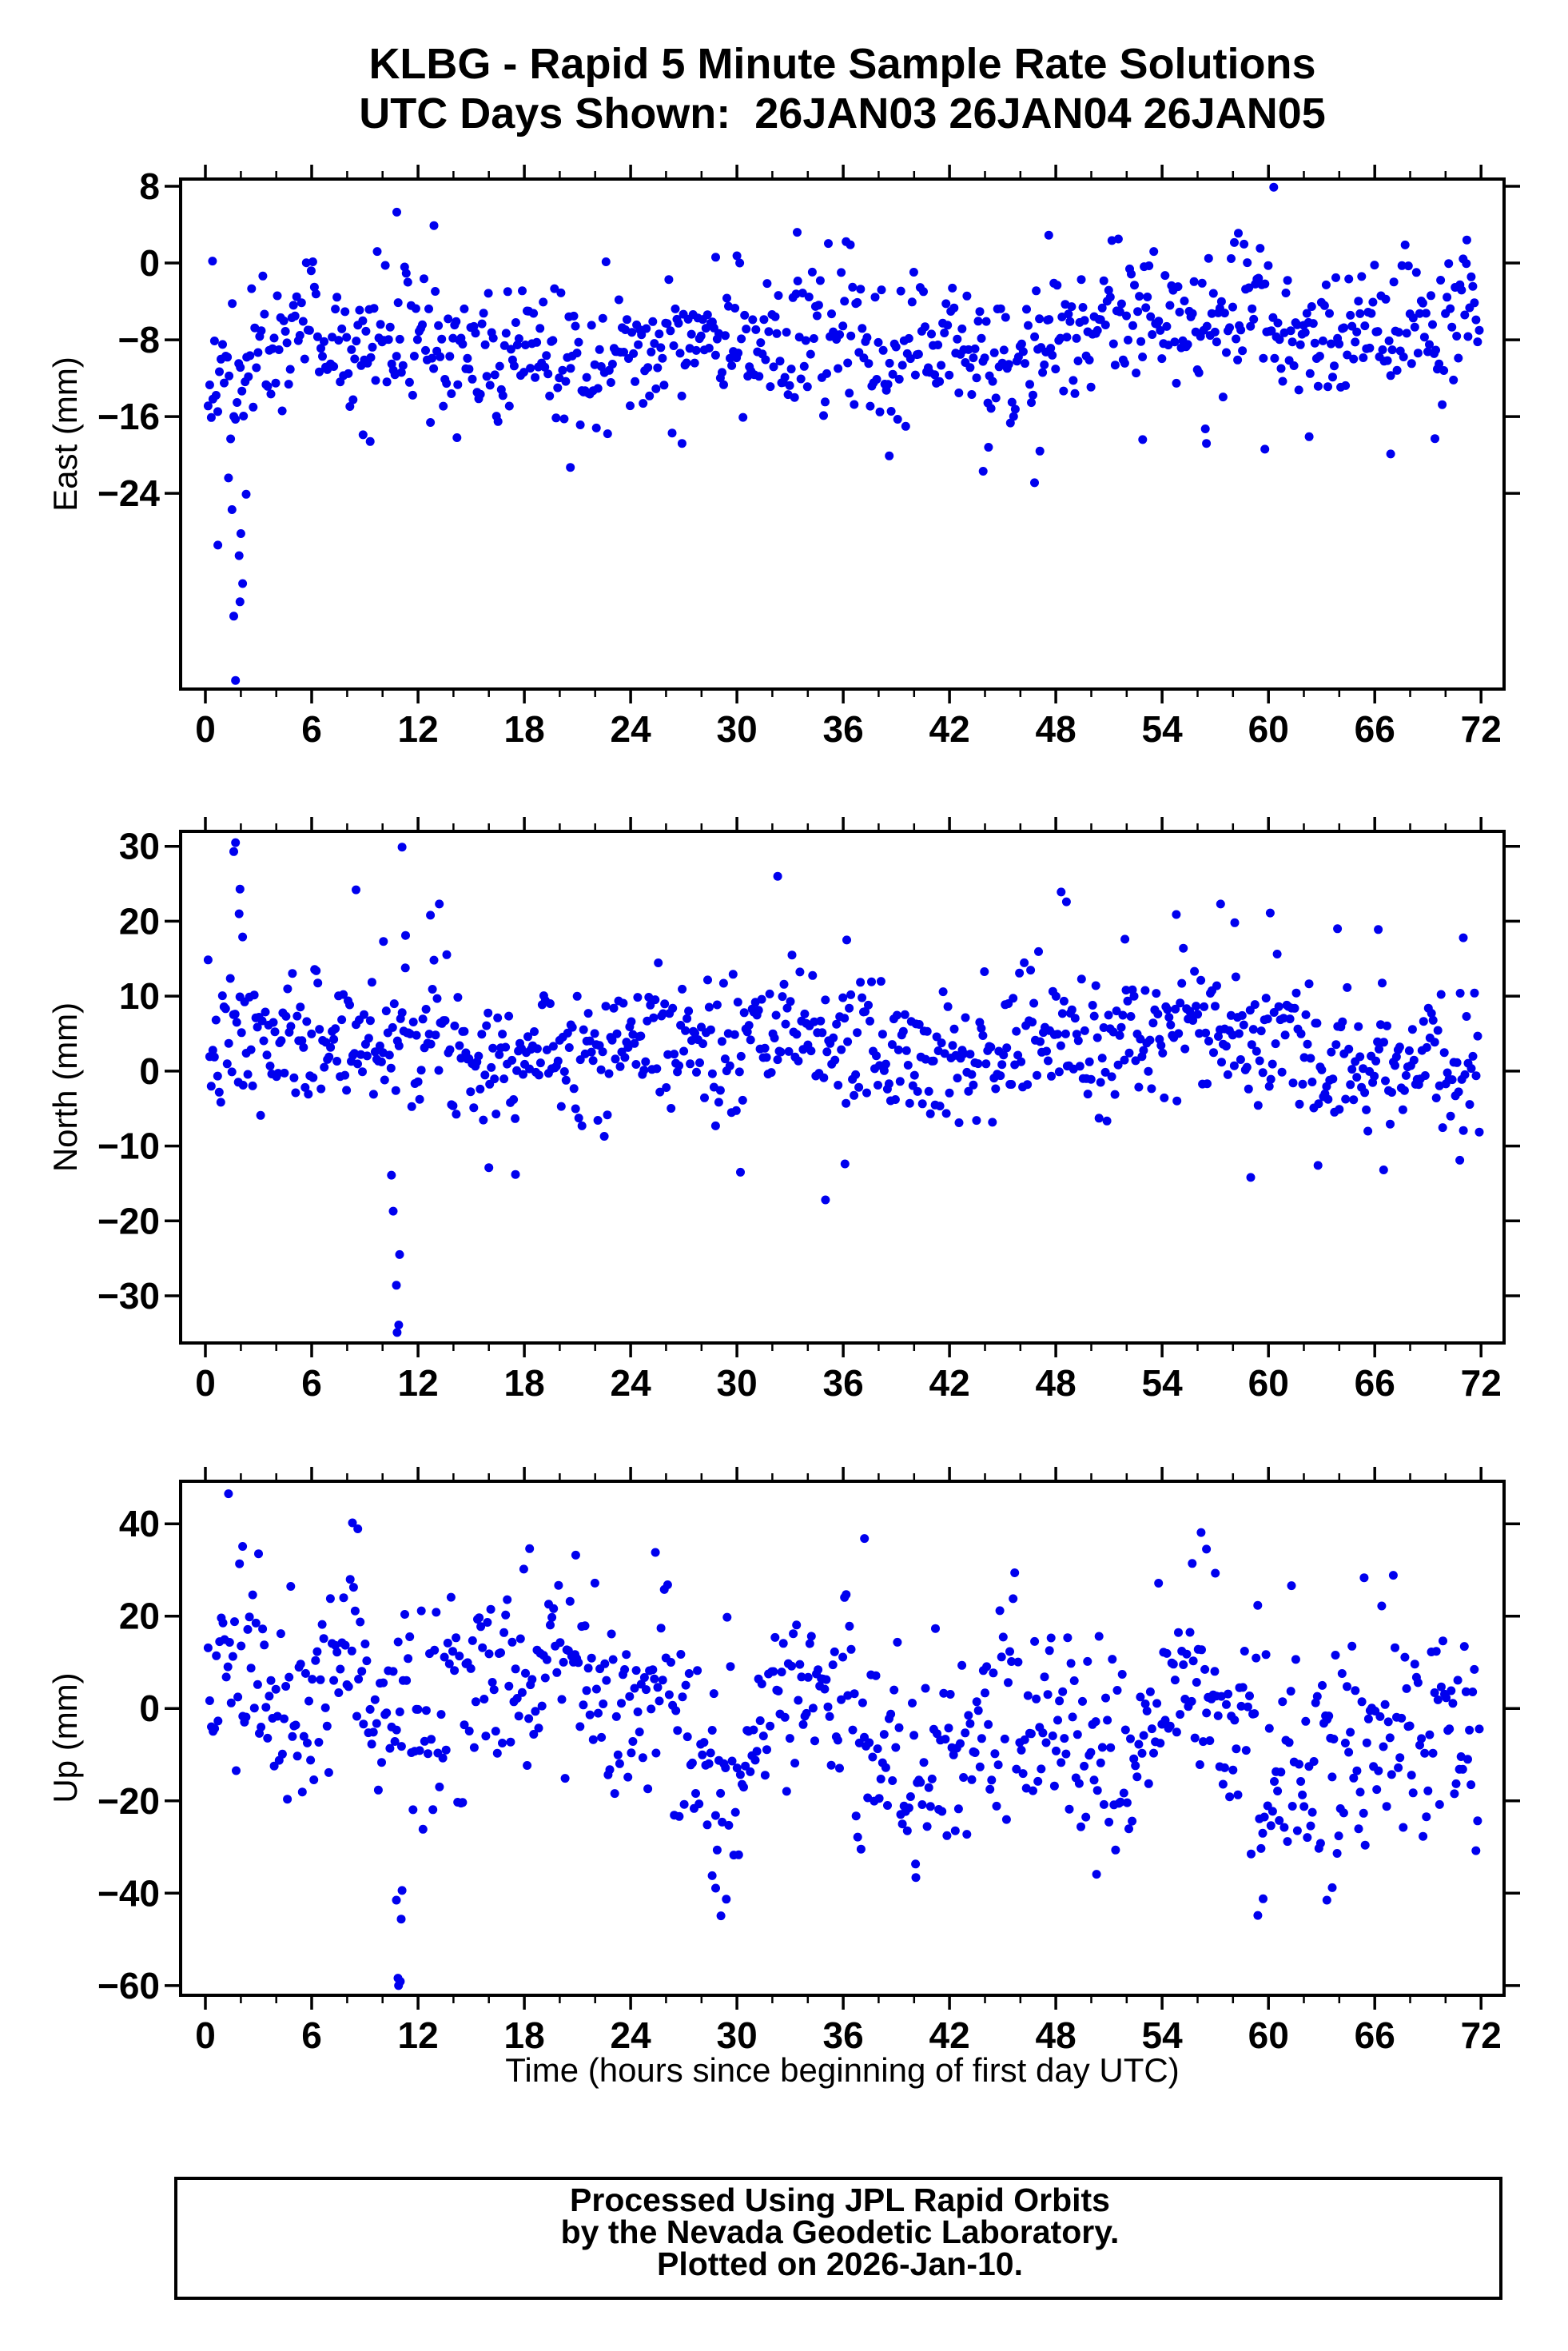 Image resolution: width=1568 pixels, height=2351 pixels. Describe the element at coordinates (139, 996) in the screenshot. I see `svg-text: 10` at that location.